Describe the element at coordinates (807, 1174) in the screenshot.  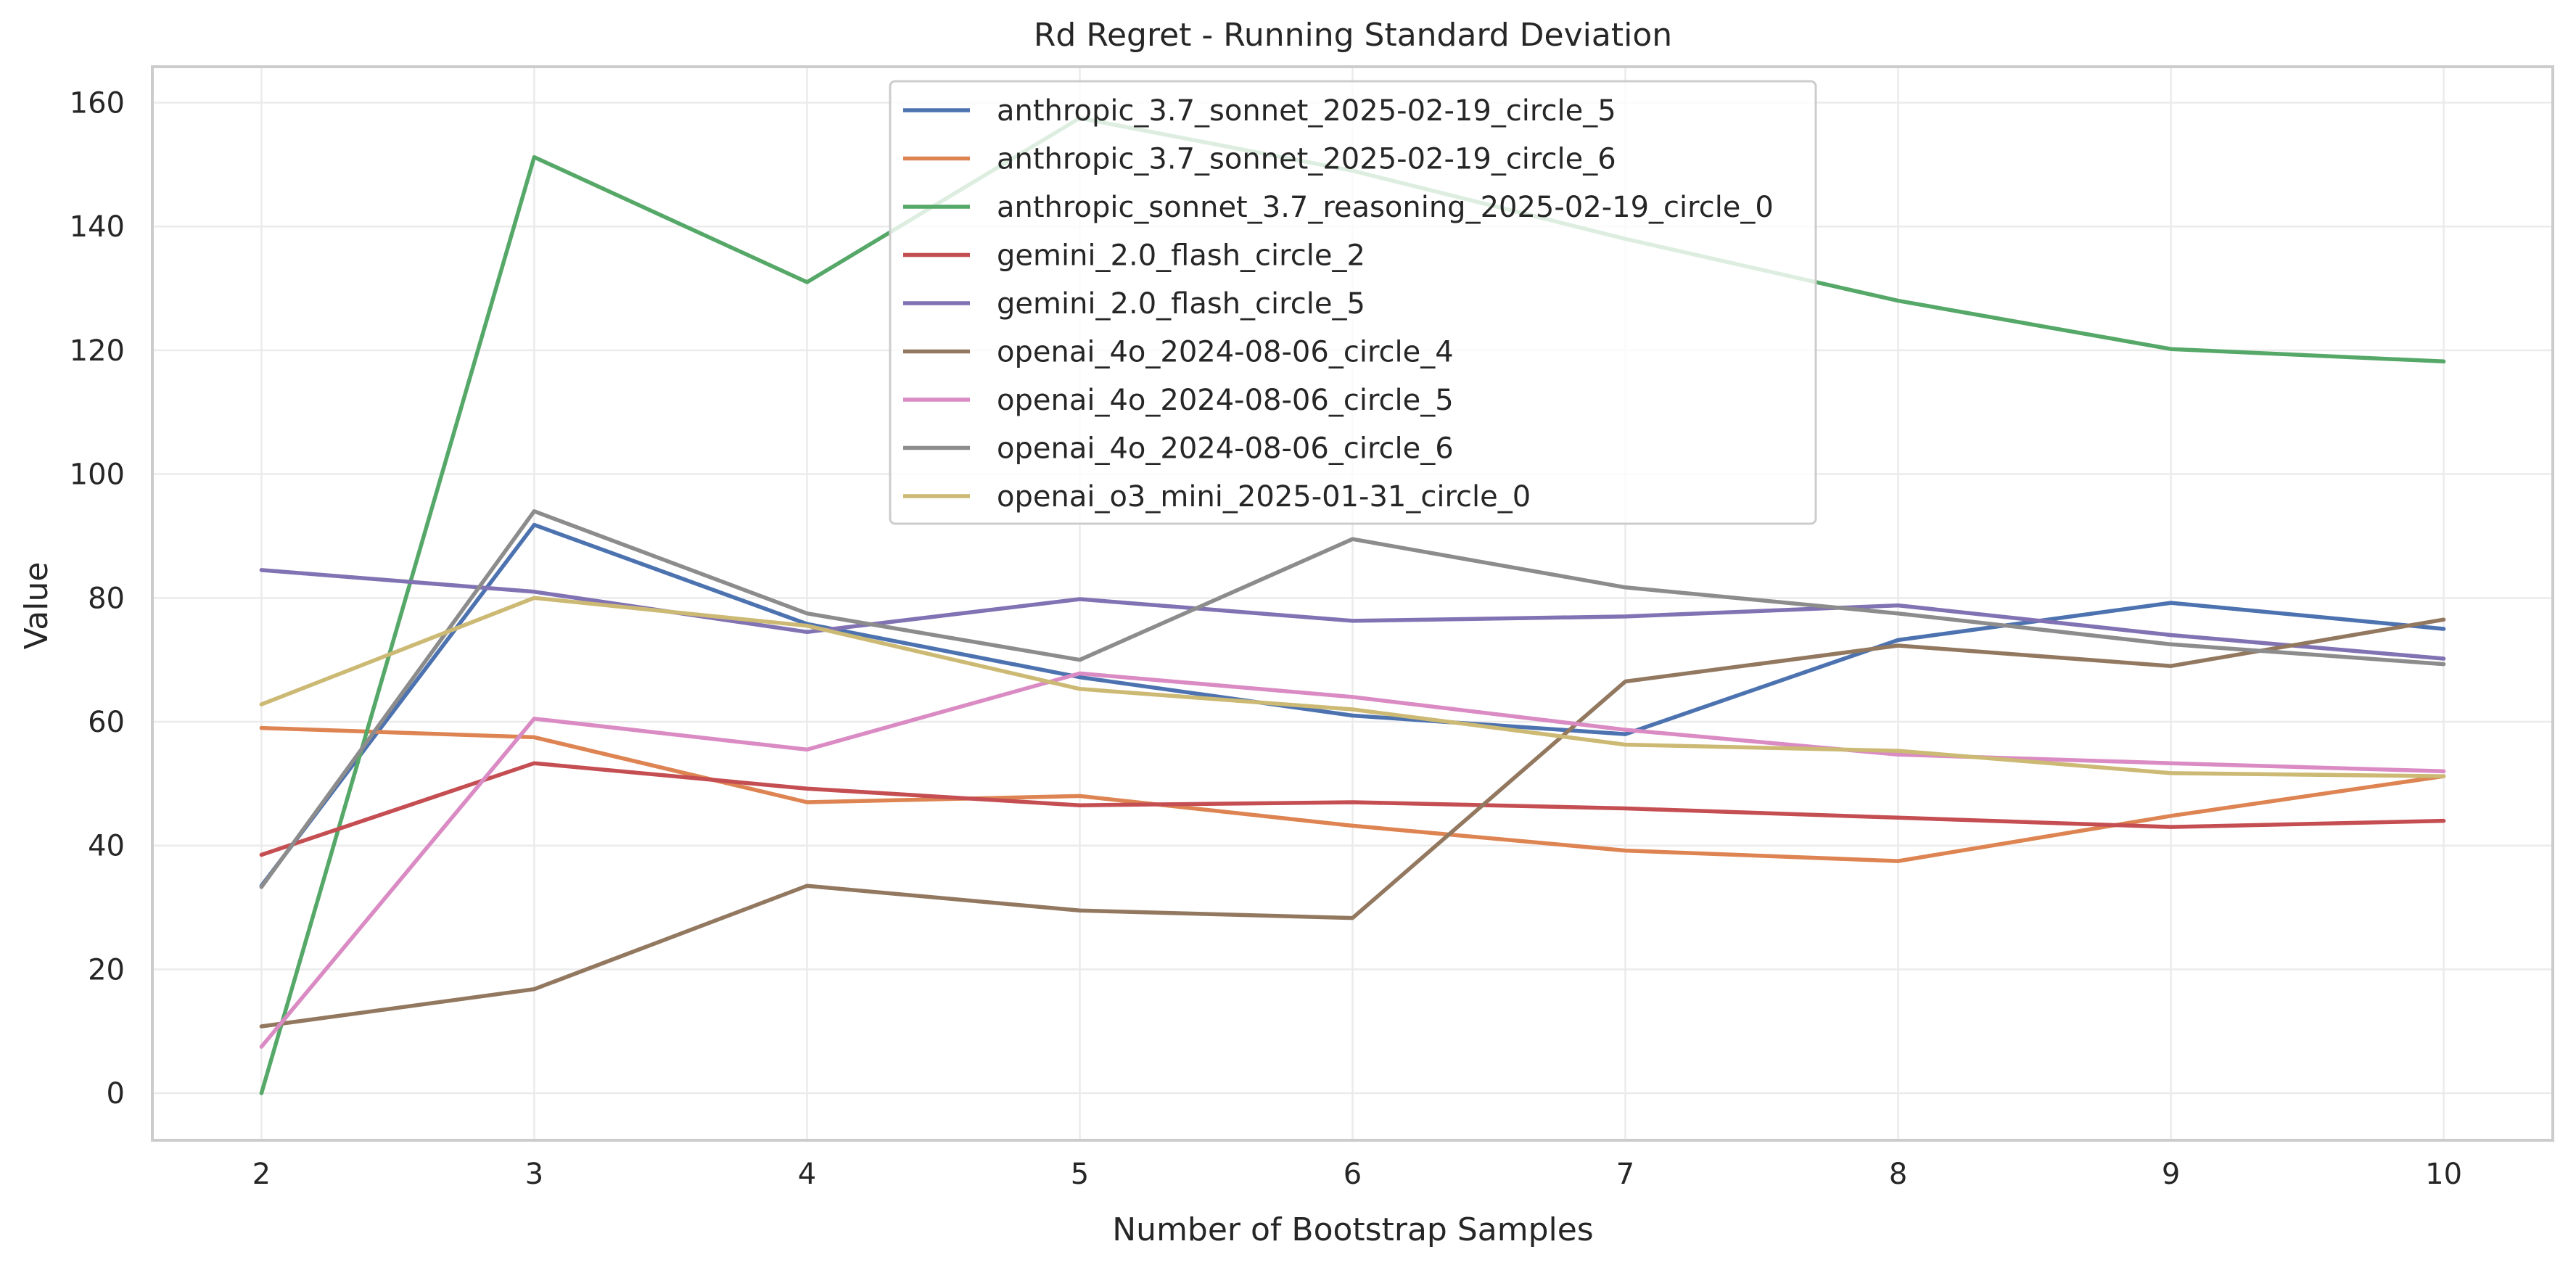
I see `x-tick-label: 4` at that location.